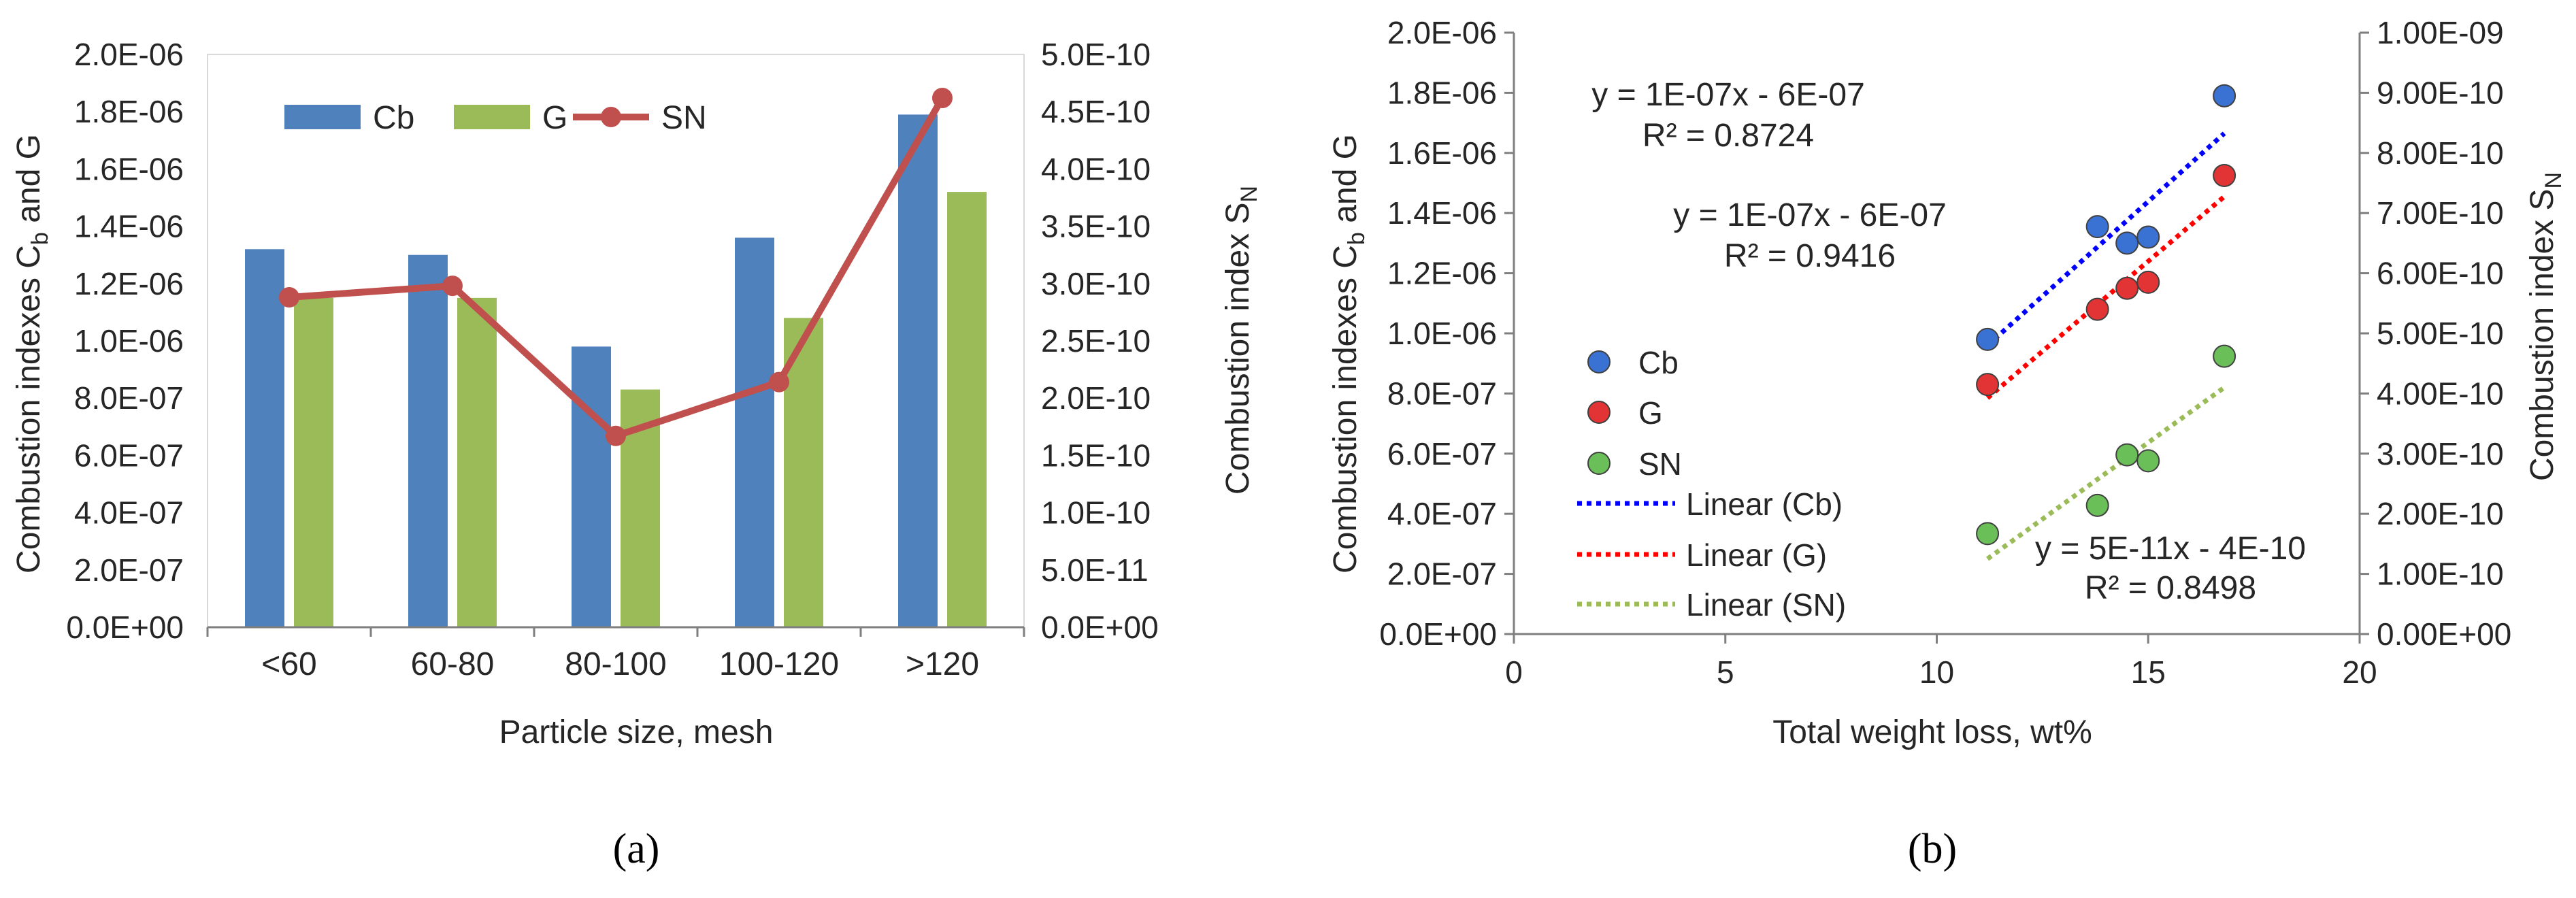 Image resolution: width=2576 pixels, height=898 pixels. What do you see at coordinates (2105, 346) in the screenshot?
I see `b-trendlines` at bounding box center [2105, 346].